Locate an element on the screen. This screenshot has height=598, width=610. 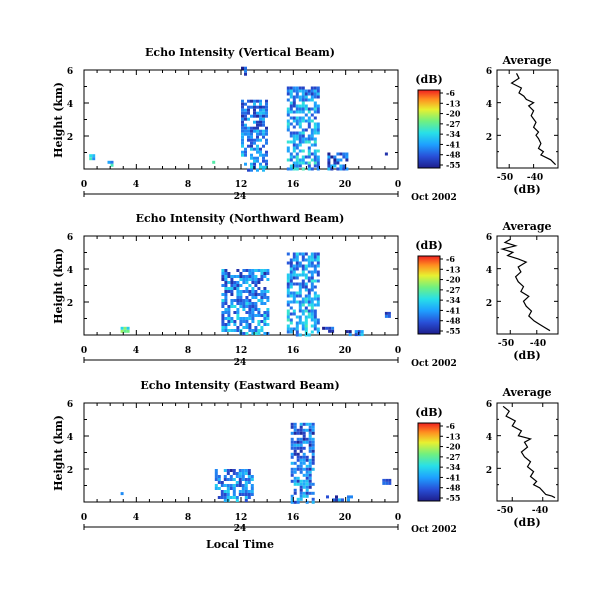
colorbar-tick-label: -6 is located at coordinates (450, 93).